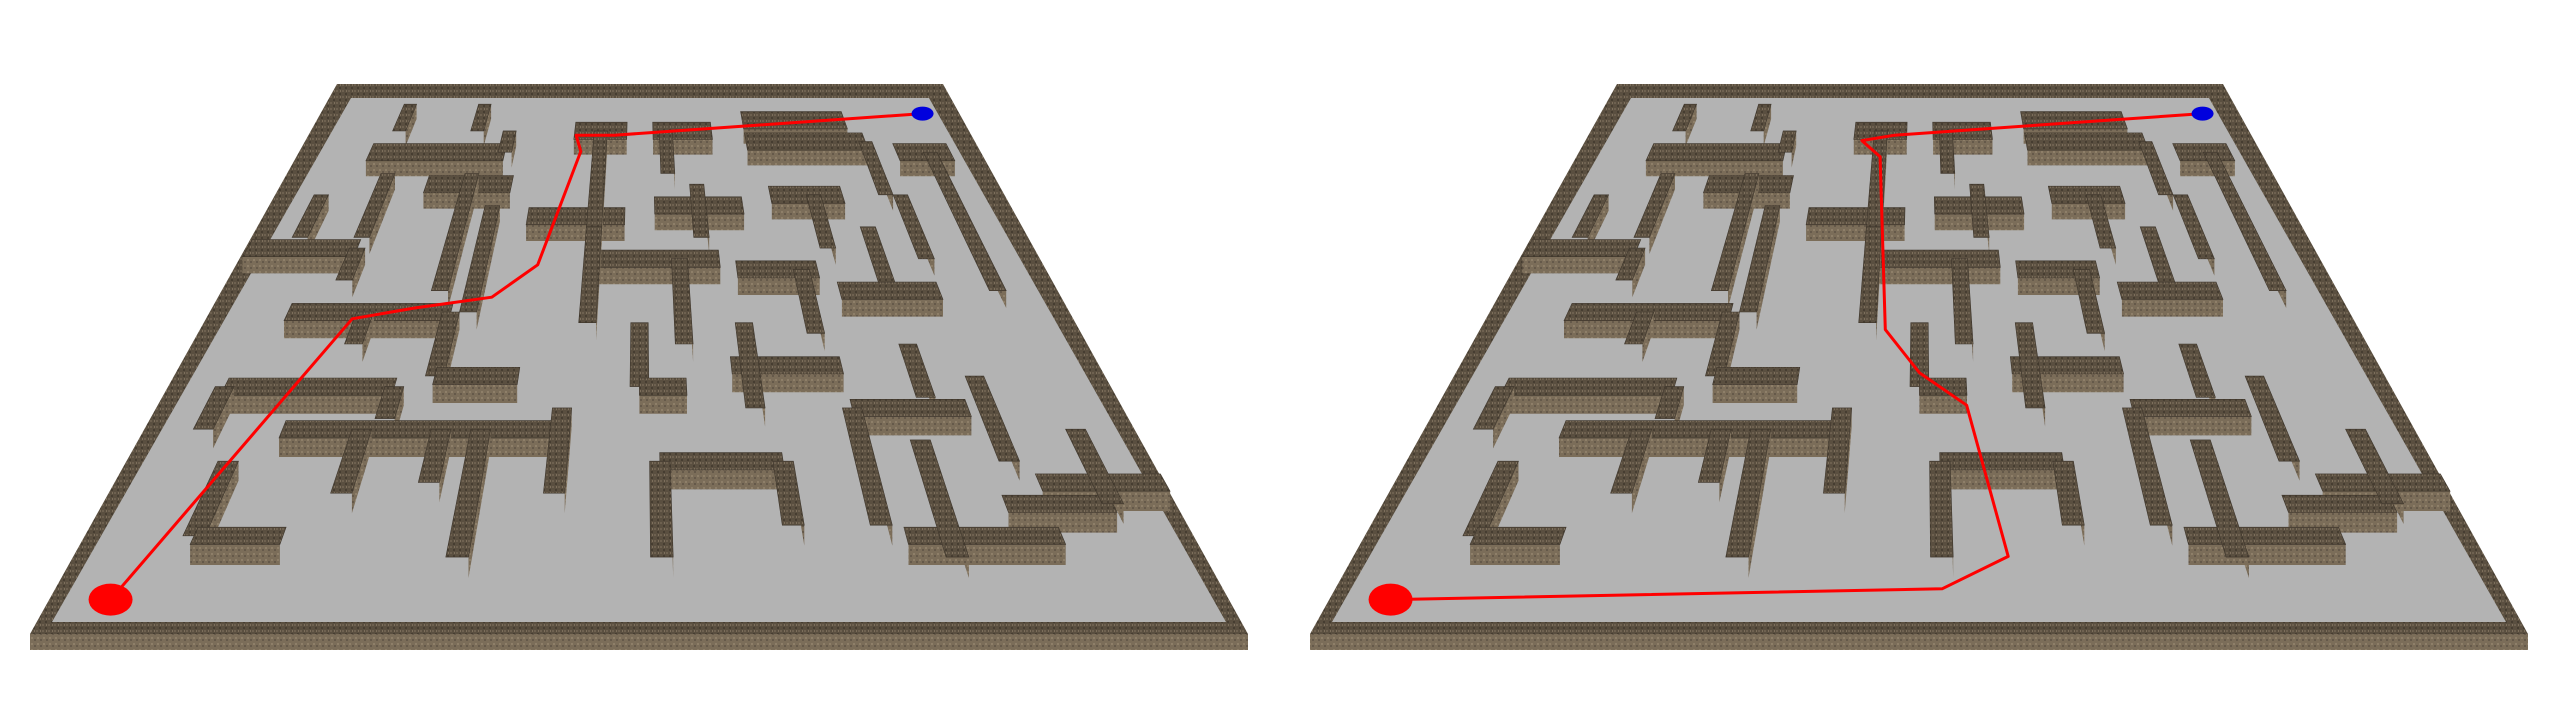 The image size is (2560, 720). Describe the element at coordinates (639, 642) in the screenshot. I see `maze-outer-wall-face` at that location.